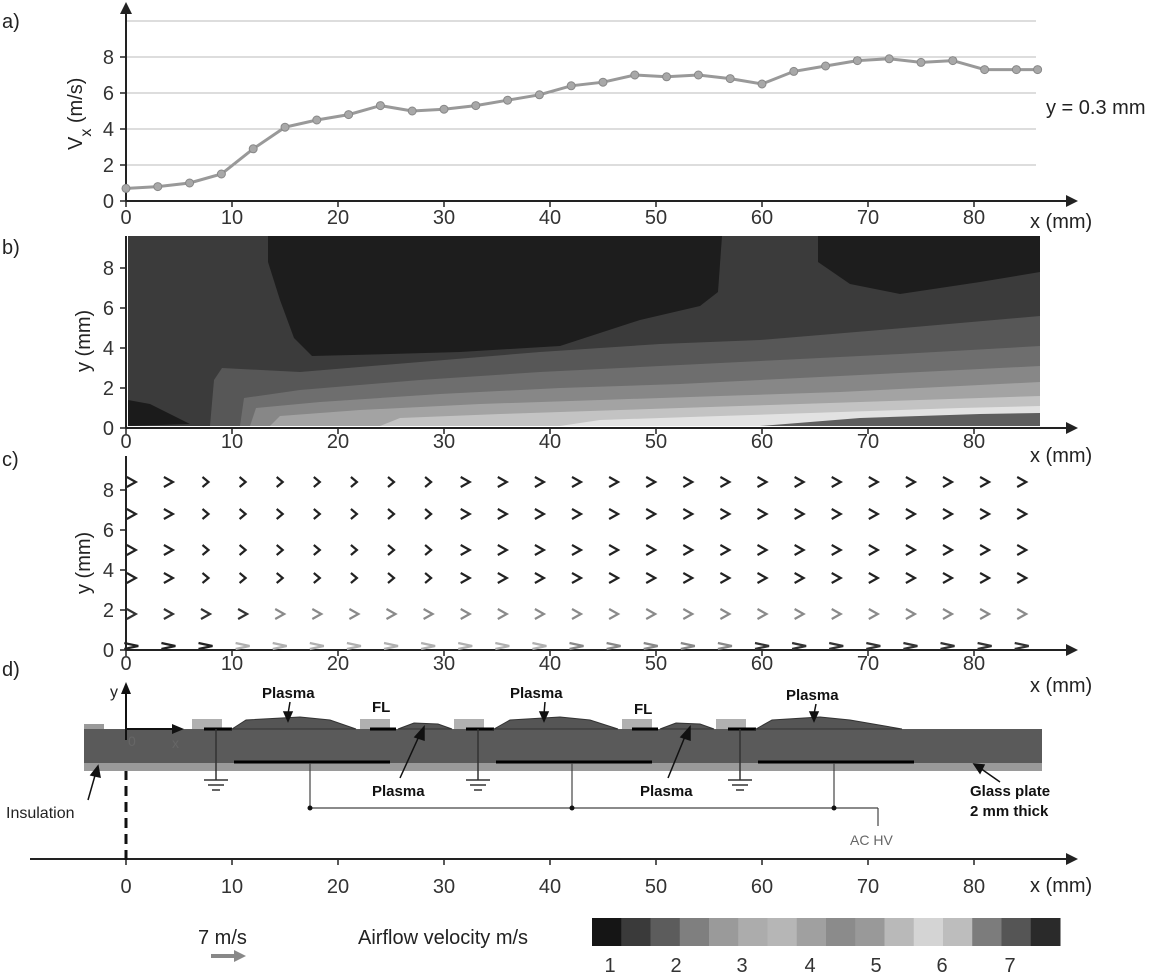 The width and height of the screenshot is (1172, 976). What do you see at coordinates (544, 751) in the screenshot?
I see `pointer-arrows` at bounding box center [544, 751].